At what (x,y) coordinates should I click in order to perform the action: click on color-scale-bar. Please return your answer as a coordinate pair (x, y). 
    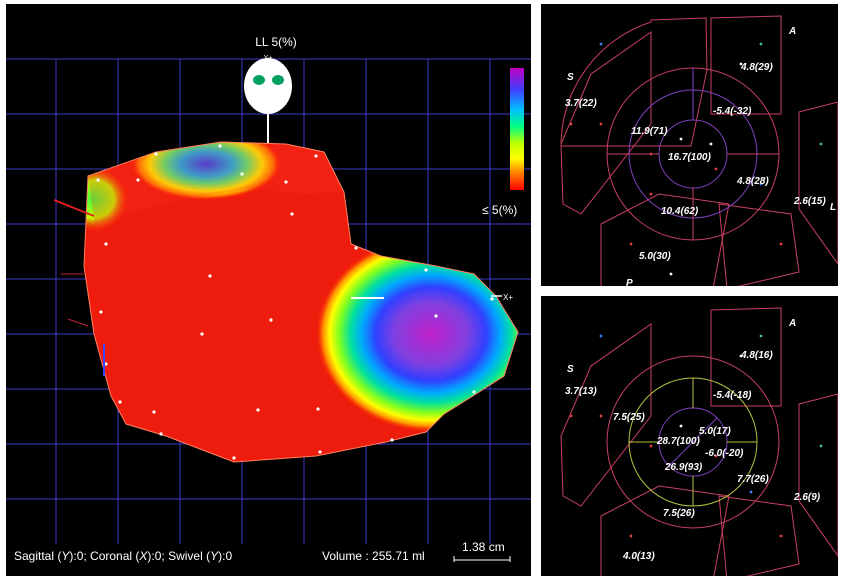
    Looking at the image, I should click on (517, 129).